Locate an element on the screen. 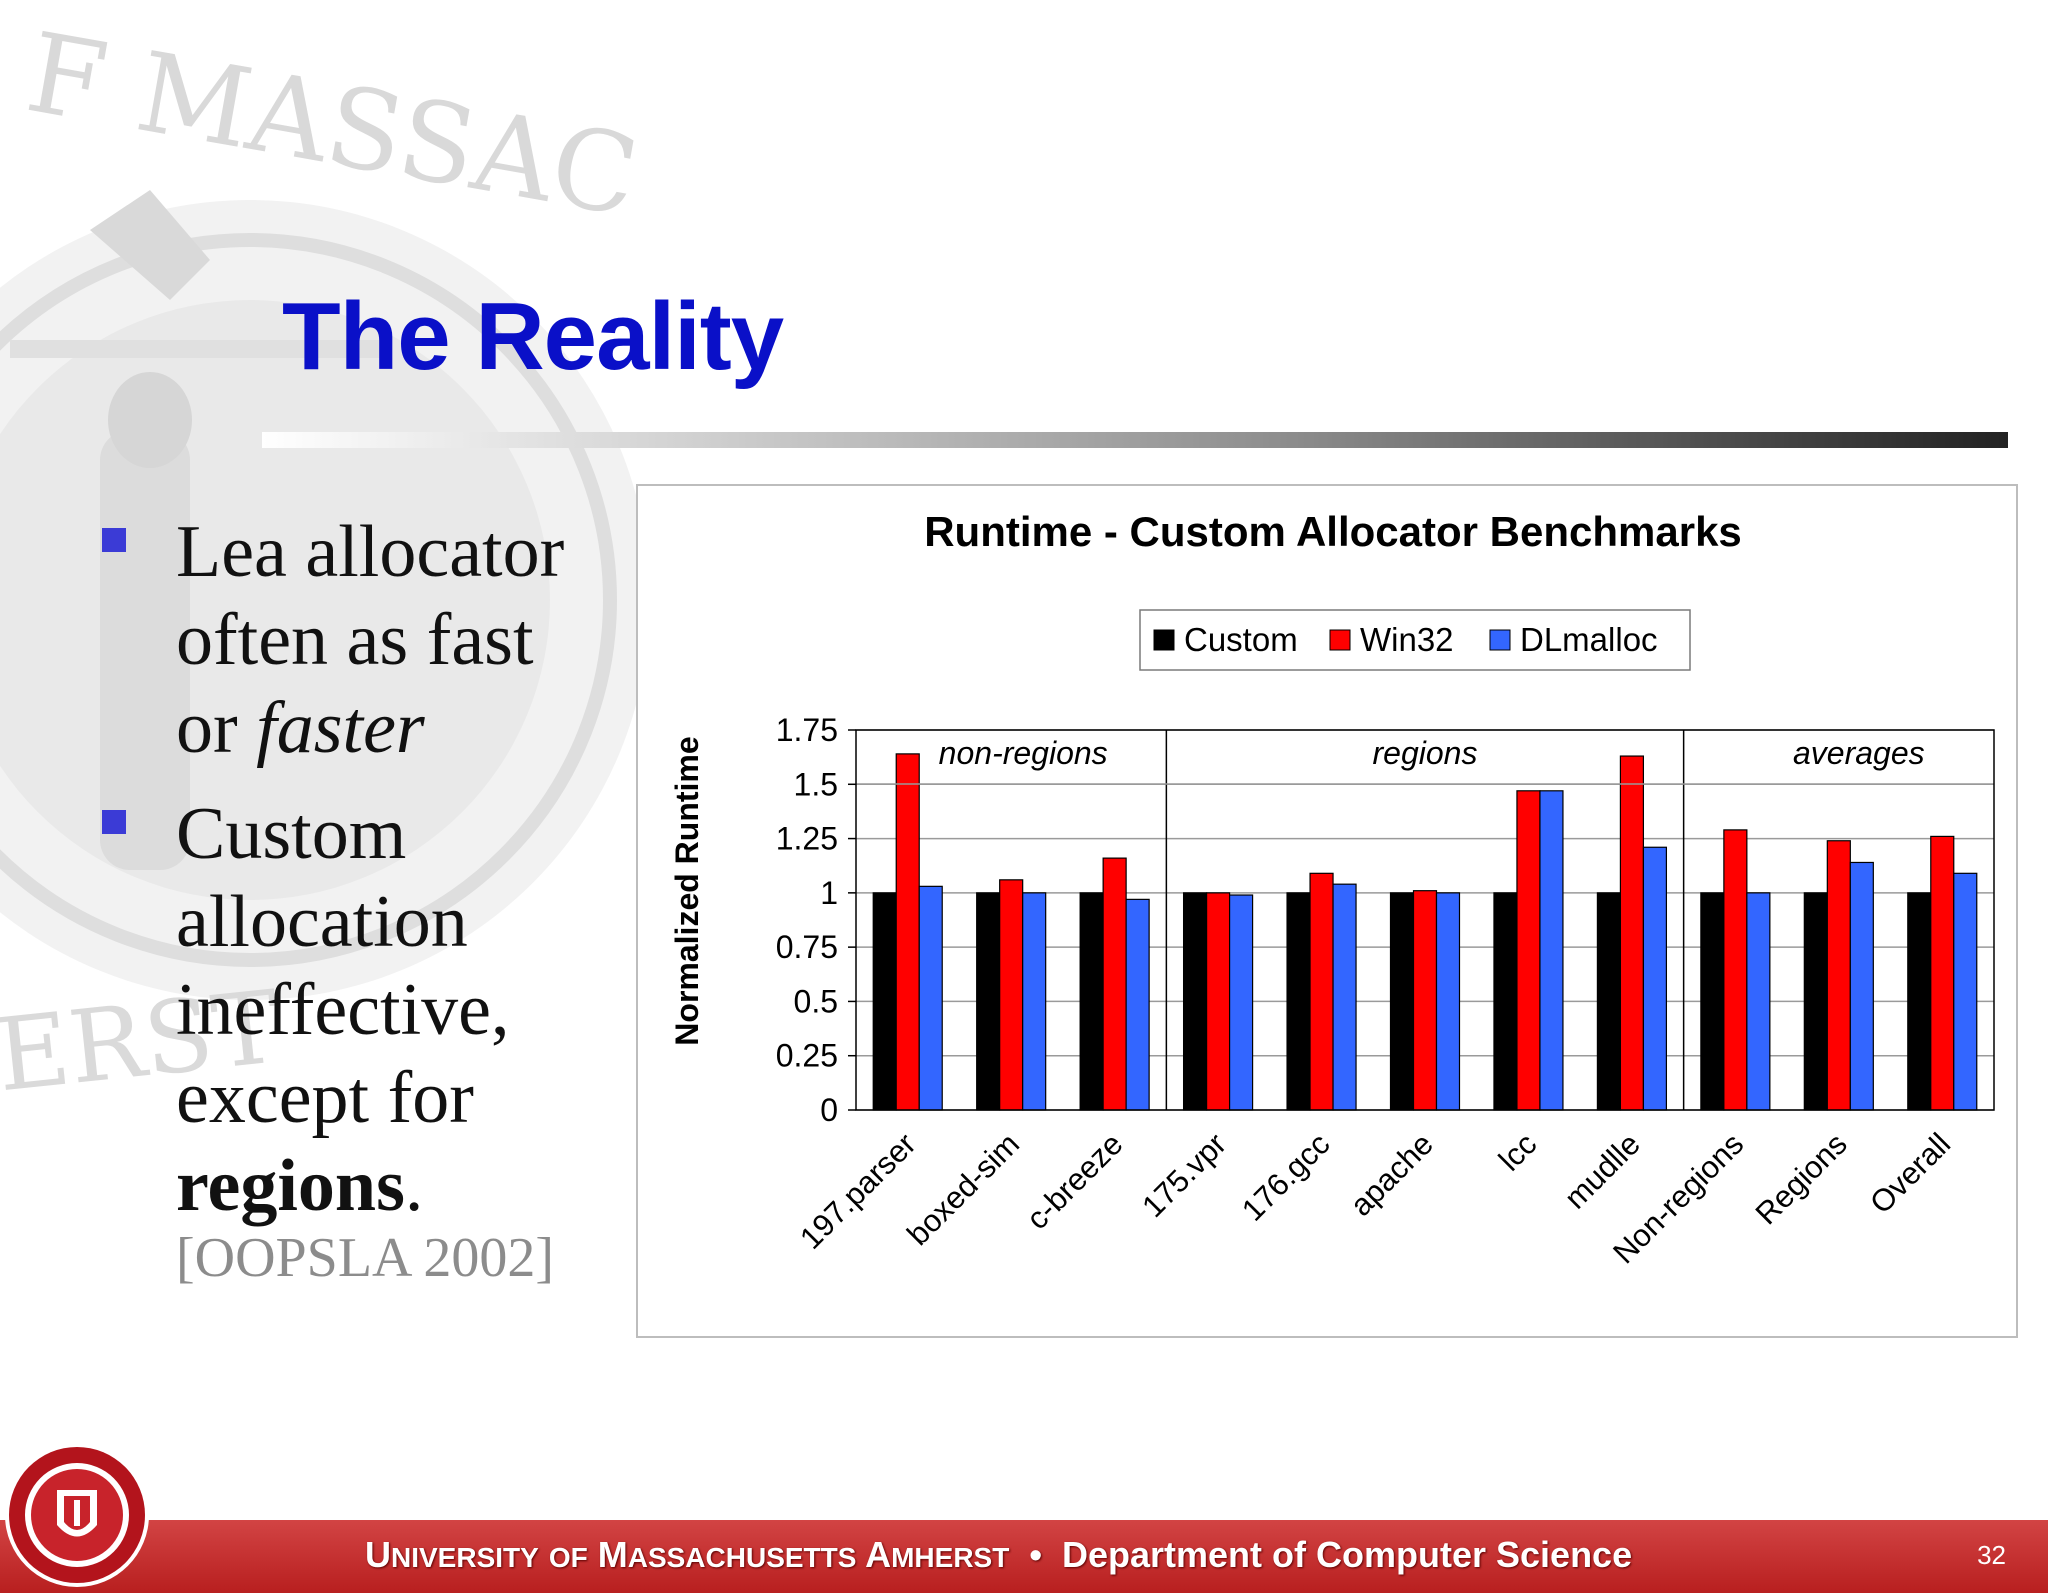 The width and height of the screenshot is (2048, 1593). y-tick-label: 0 is located at coordinates (829, 1110).